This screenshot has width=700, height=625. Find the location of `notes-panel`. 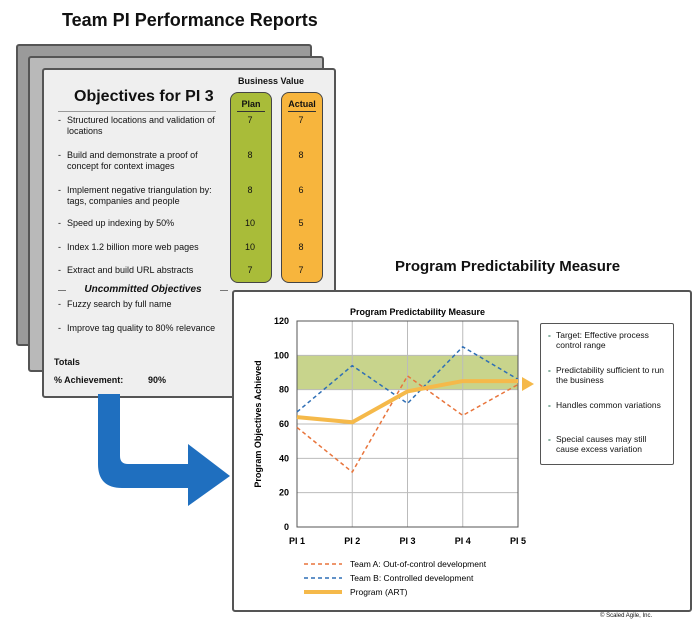

notes-panel is located at coordinates (607, 394).